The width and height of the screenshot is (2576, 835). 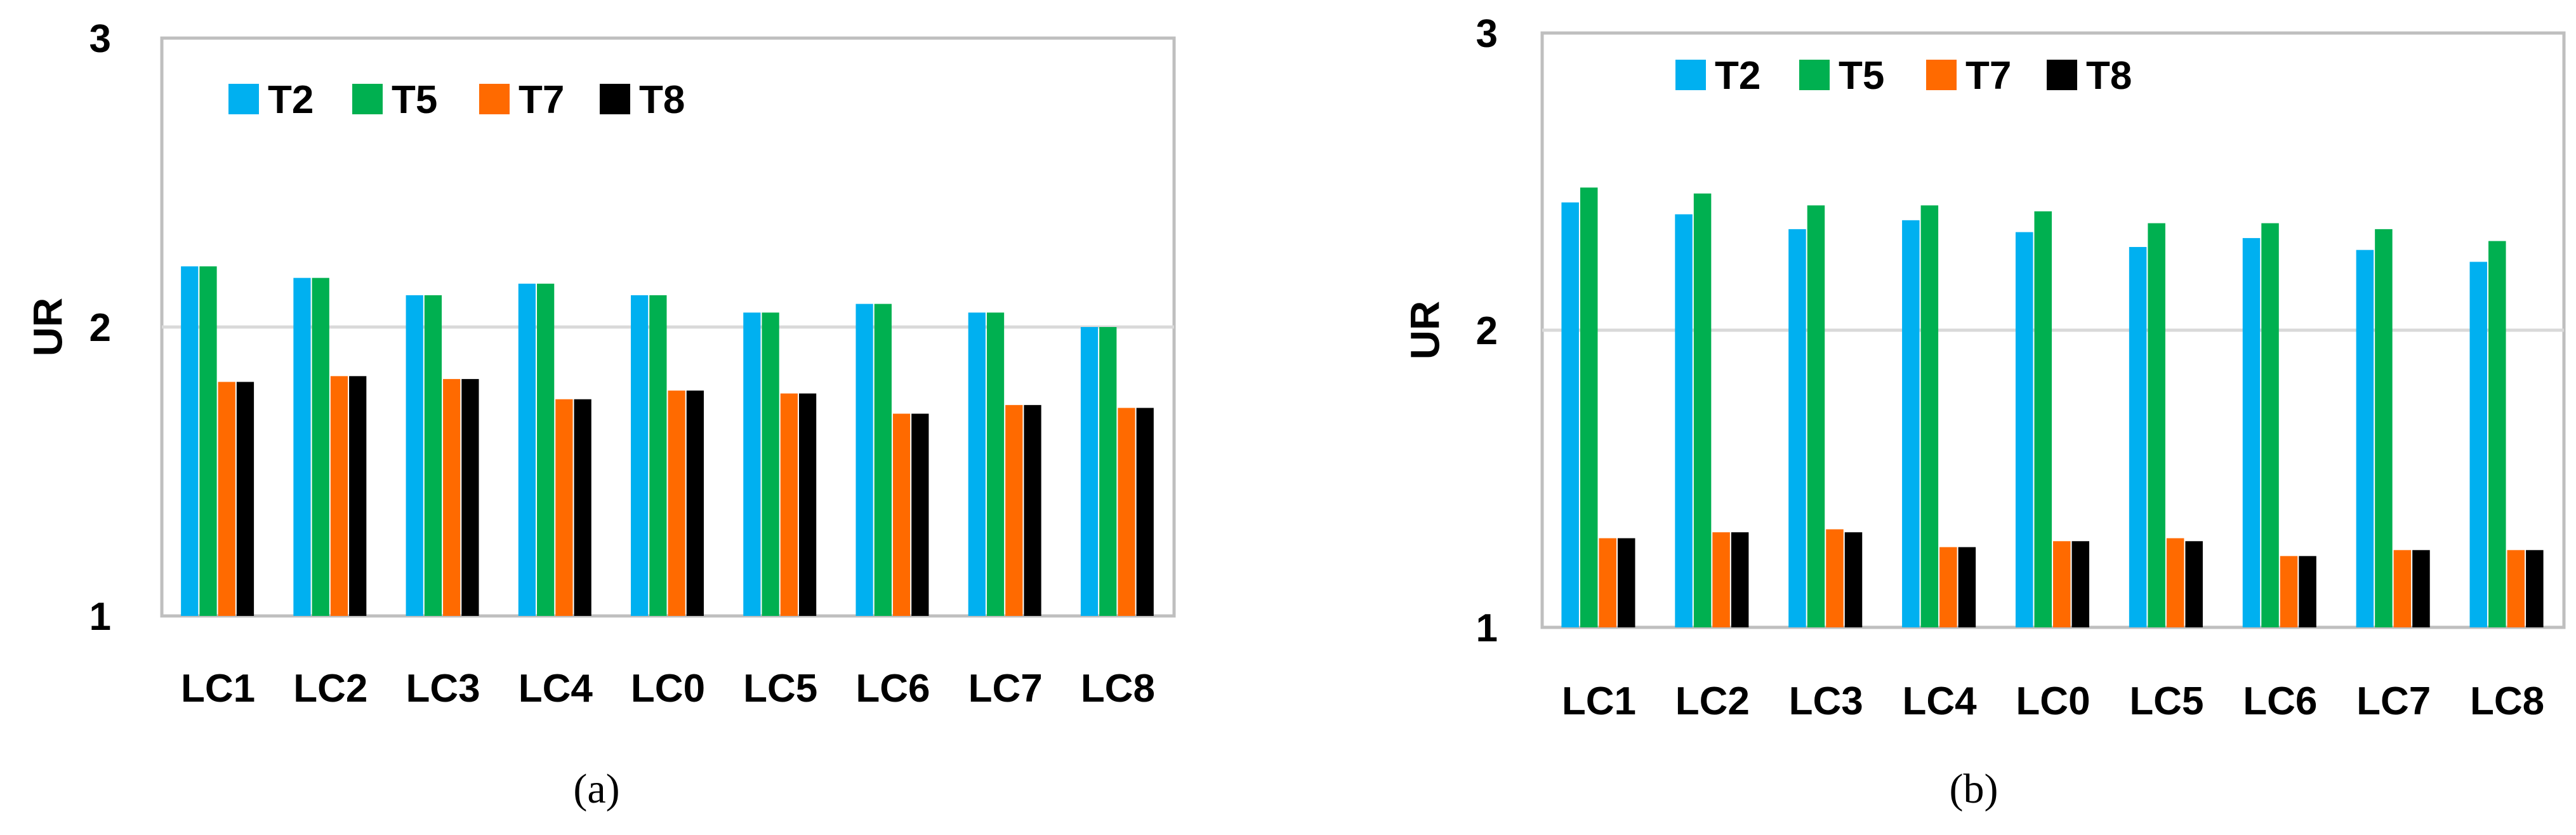 What do you see at coordinates (433, 455) in the screenshot?
I see `bar-t5-lc3` at bounding box center [433, 455].